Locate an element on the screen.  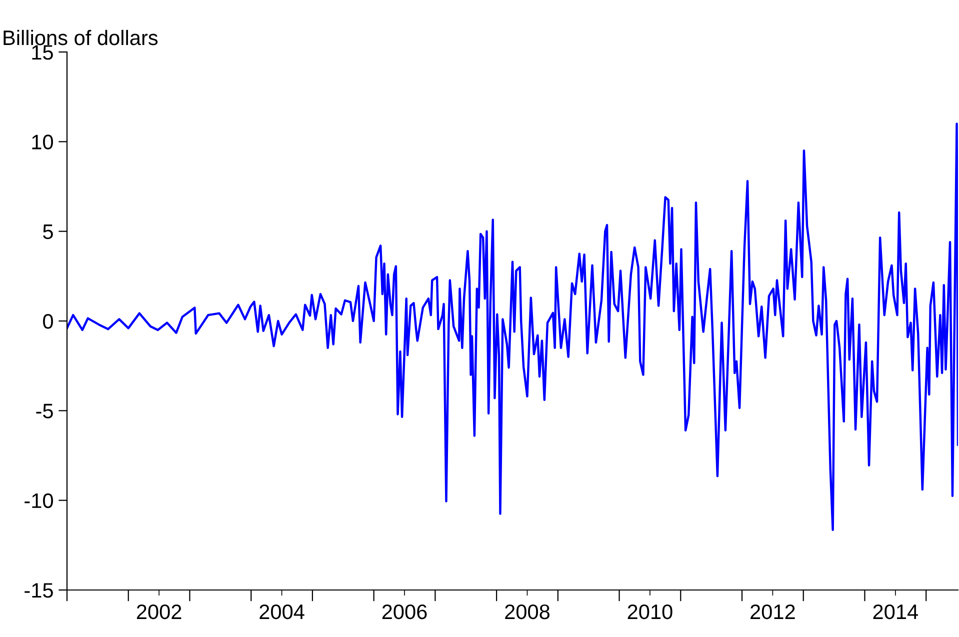
y-tick-label: -15 is located at coordinates (38, 590).